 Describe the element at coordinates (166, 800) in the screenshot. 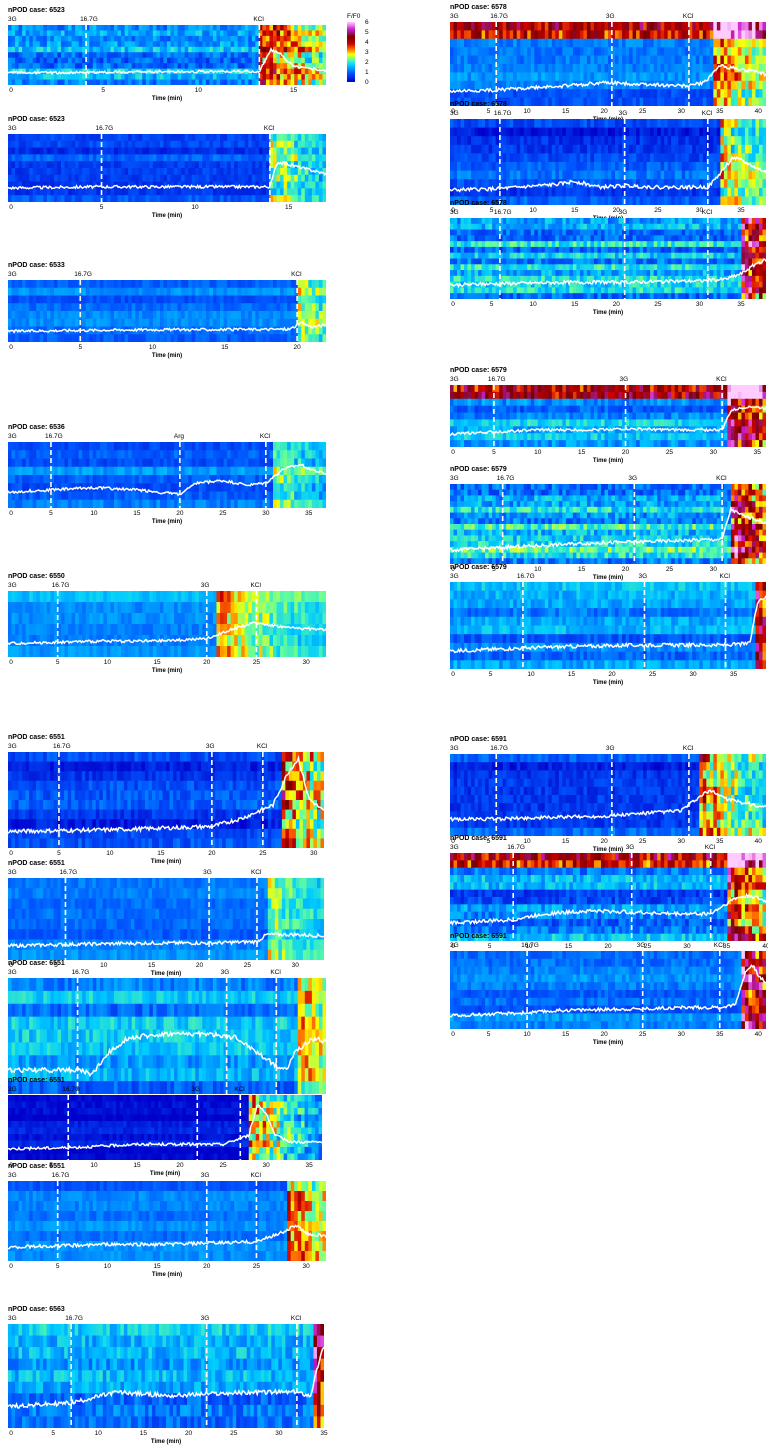

I see `heatmap-plot` at that location.